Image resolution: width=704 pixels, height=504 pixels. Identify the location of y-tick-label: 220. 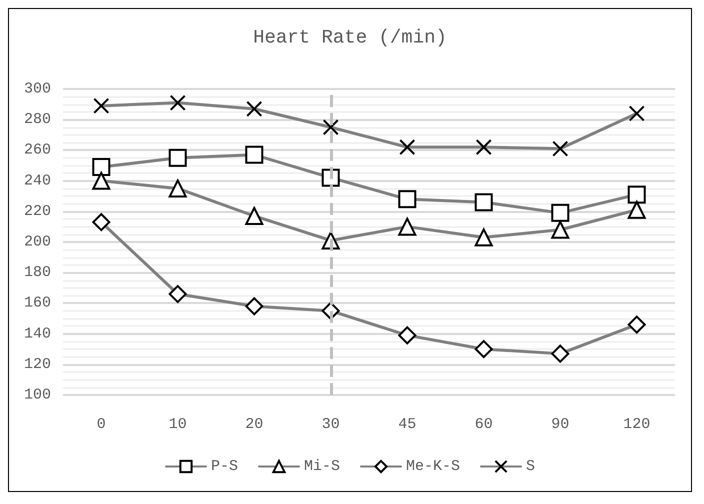
(37, 211).